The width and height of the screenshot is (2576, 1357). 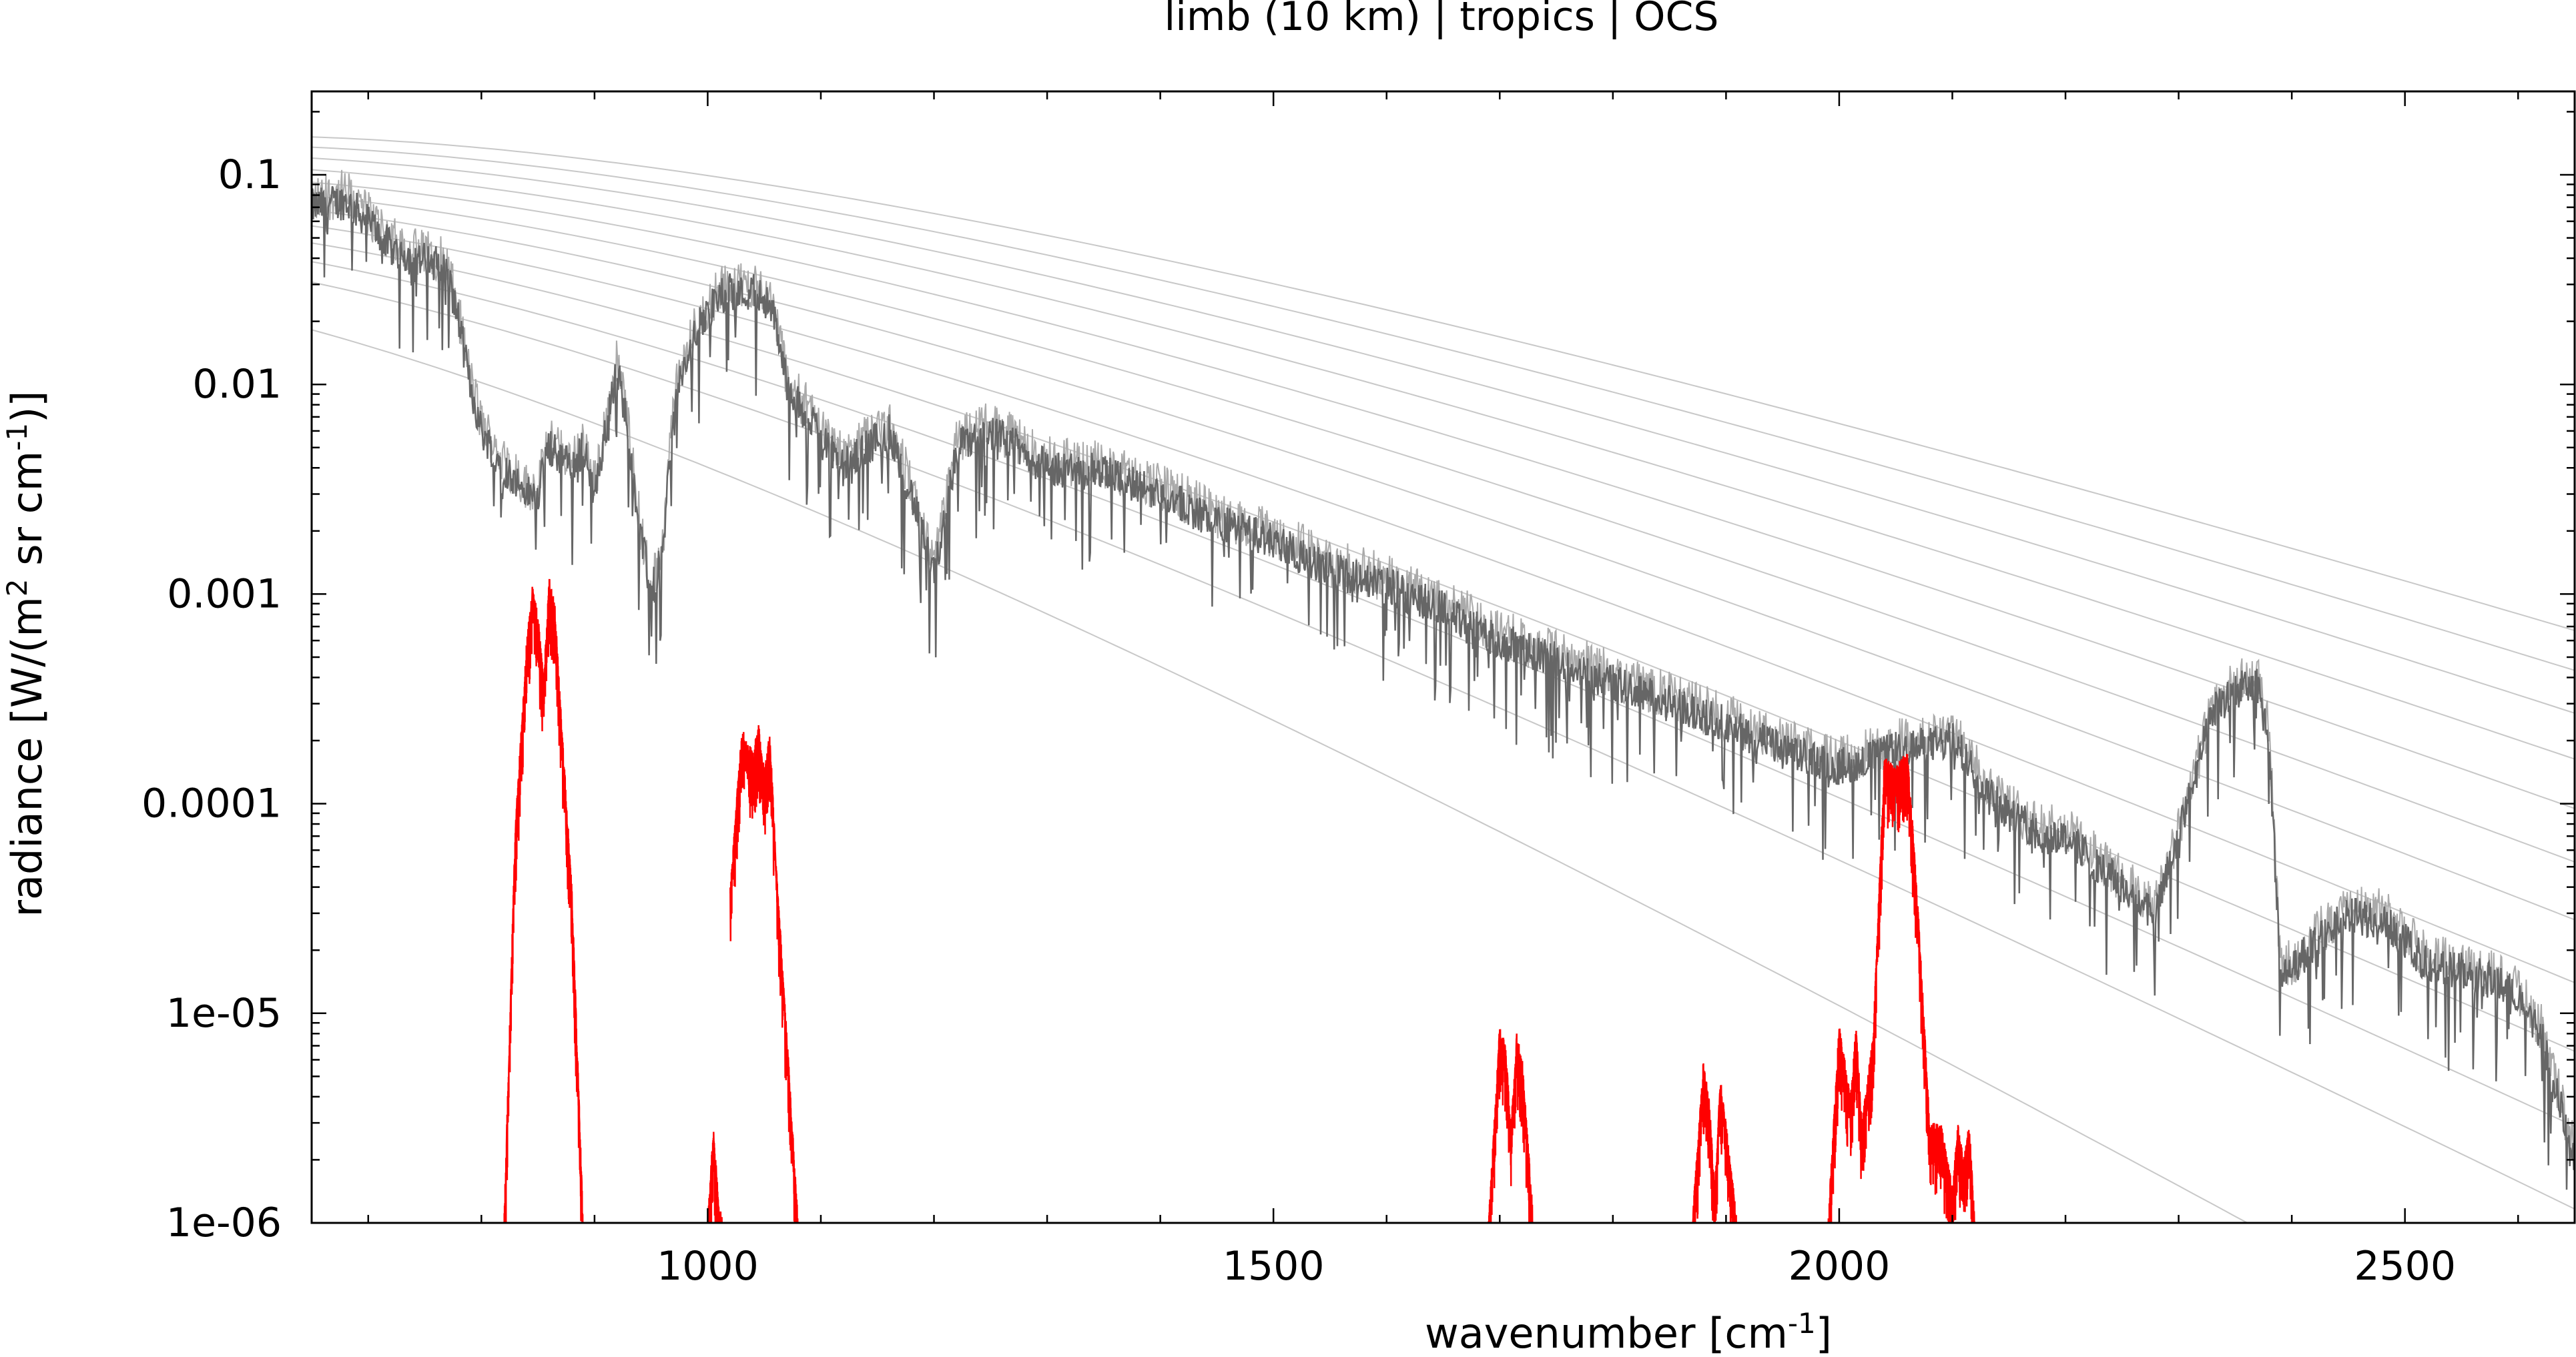 What do you see at coordinates (27, 756) in the screenshot?
I see `y-axis-label-main: radiance [W/(m` at bounding box center [27, 756].